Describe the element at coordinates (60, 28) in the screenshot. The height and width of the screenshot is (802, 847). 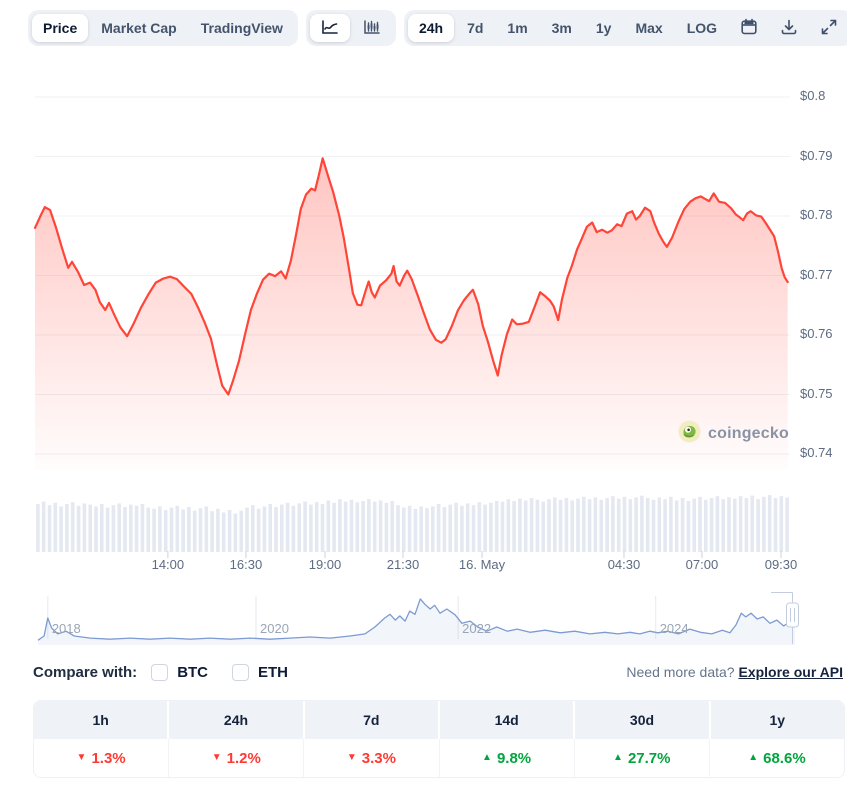
I see `tab-price: Price` at that location.